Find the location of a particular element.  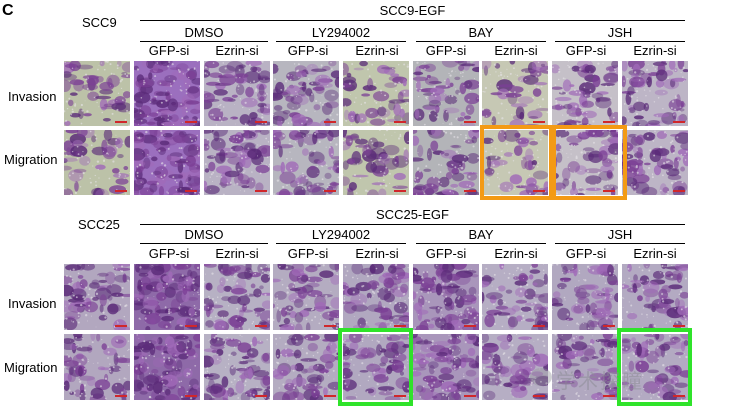

highlight-box-green is located at coordinates (375, 367).